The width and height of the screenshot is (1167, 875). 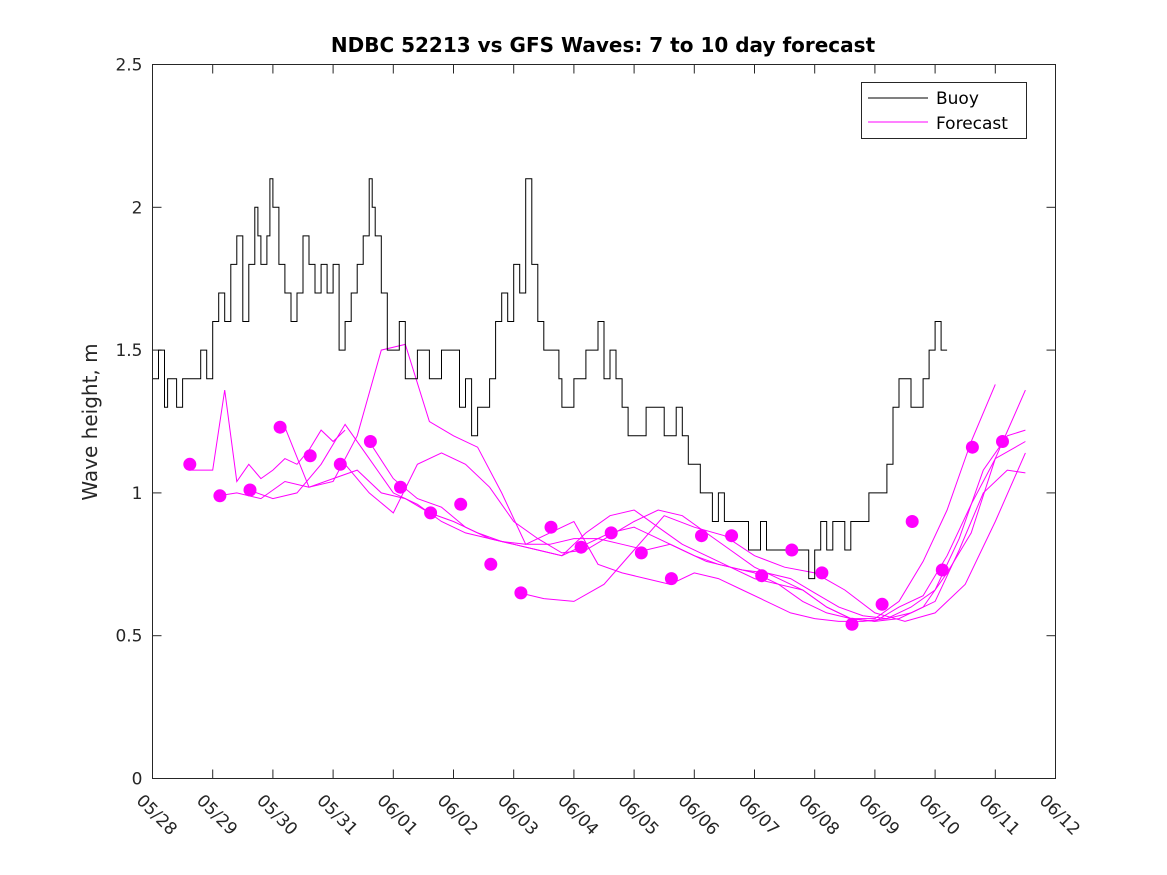 I want to click on x-tick-label: 05/29, so click(x=216, y=815).